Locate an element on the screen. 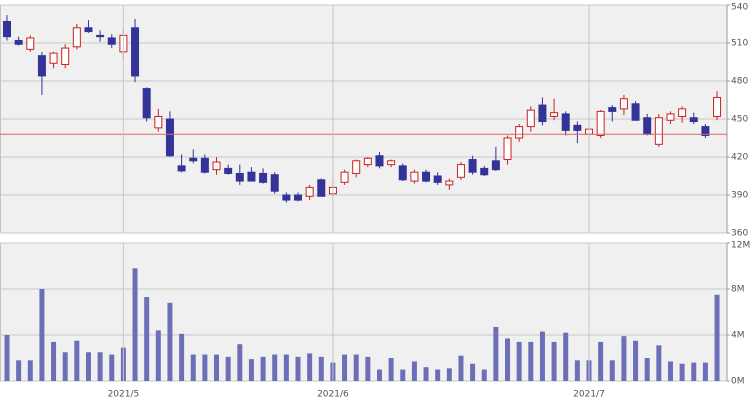  y-tick-label: 540 is located at coordinates (739, 8).